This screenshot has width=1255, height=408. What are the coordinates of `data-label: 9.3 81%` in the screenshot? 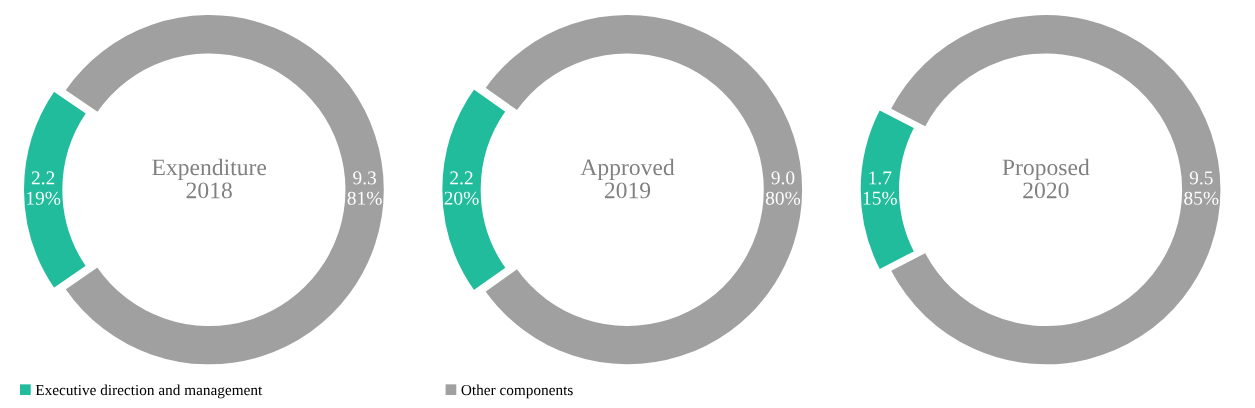 It's located at (364, 188).